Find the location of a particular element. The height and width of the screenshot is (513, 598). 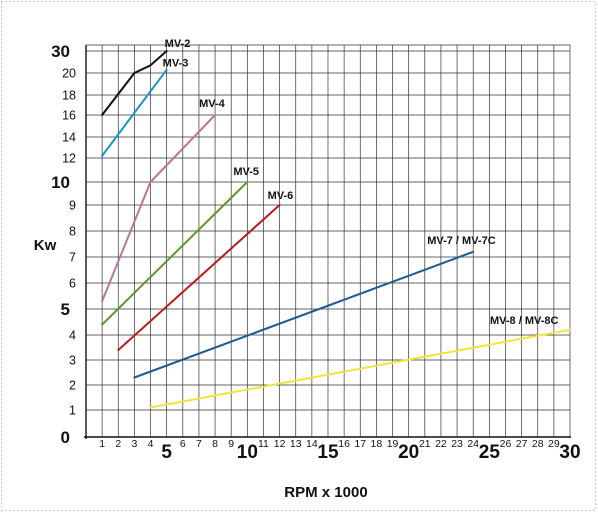

x-tick-label: 19 is located at coordinates (393, 444).